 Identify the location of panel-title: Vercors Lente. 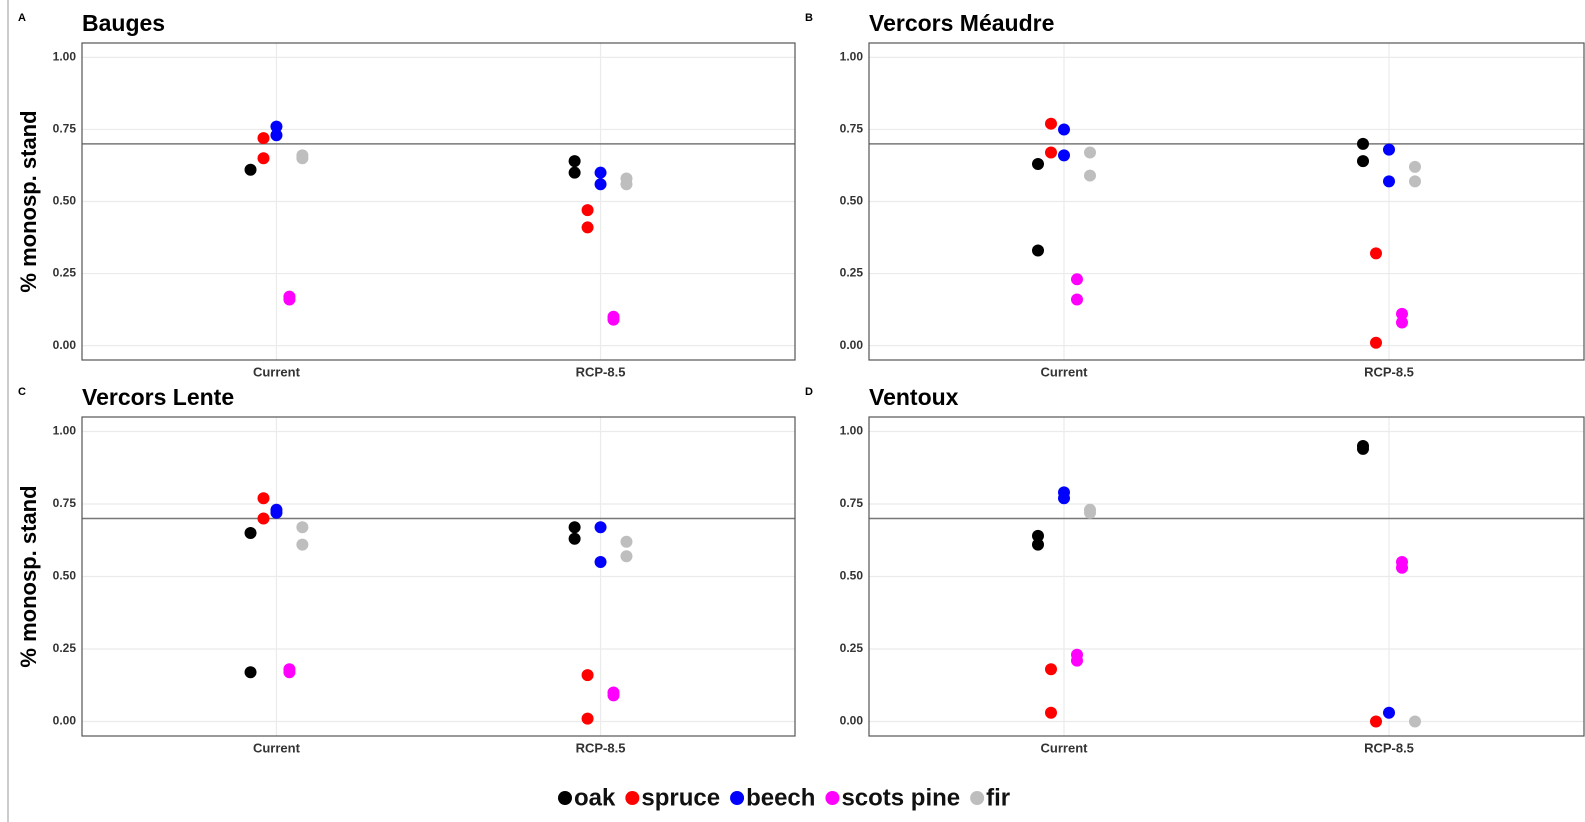
(158, 397).